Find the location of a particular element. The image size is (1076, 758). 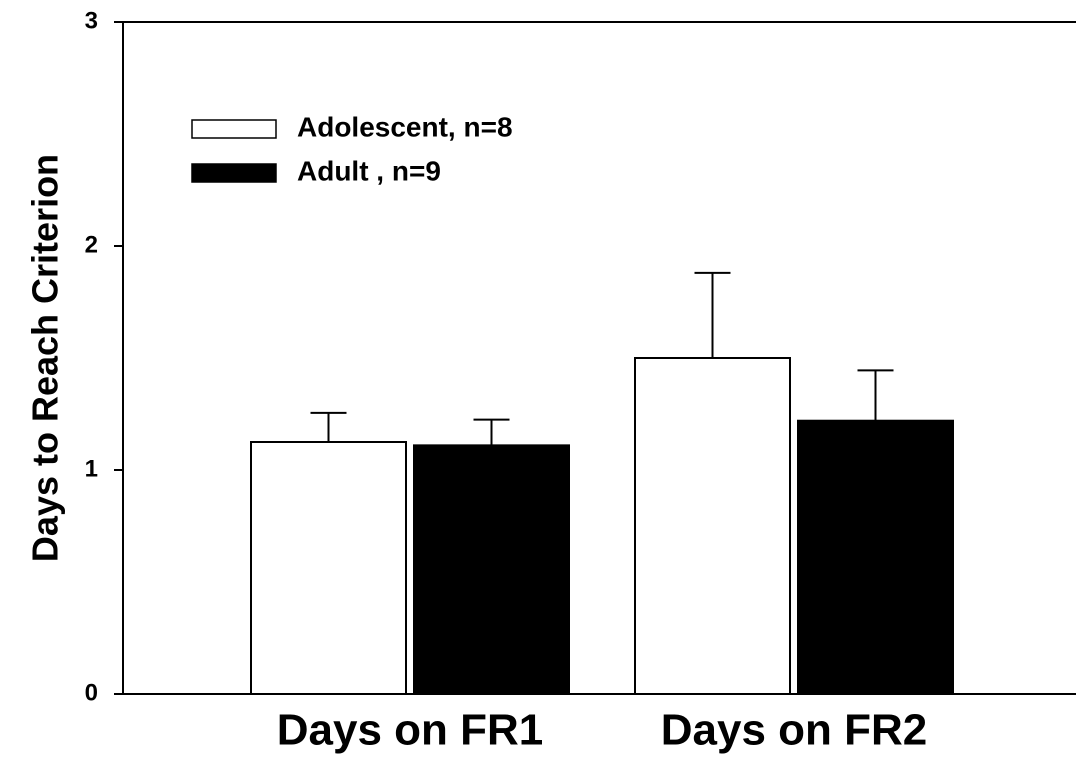

x-category-label: Days on FR2 is located at coordinates (794, 730).